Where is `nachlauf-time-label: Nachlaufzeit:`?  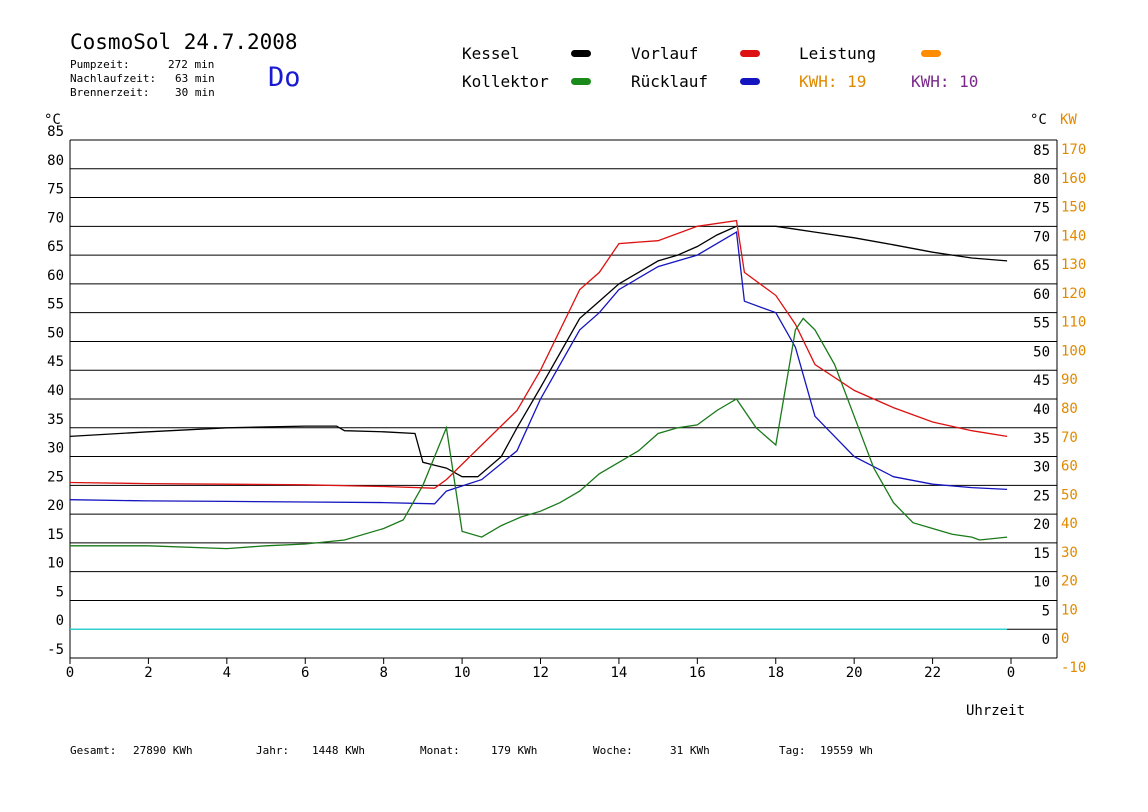 nachlauf-time-label: Nachlaufzeit: is located at coordinates (113, 78).